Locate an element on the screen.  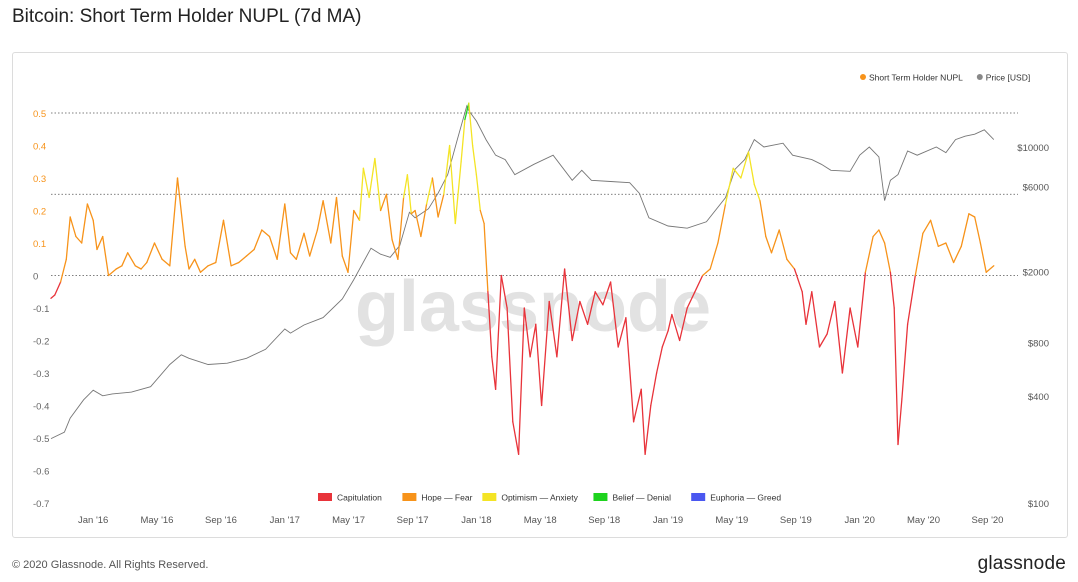
zone-legend-label: Euphoria — Greed is located at coordinates (745, 498).